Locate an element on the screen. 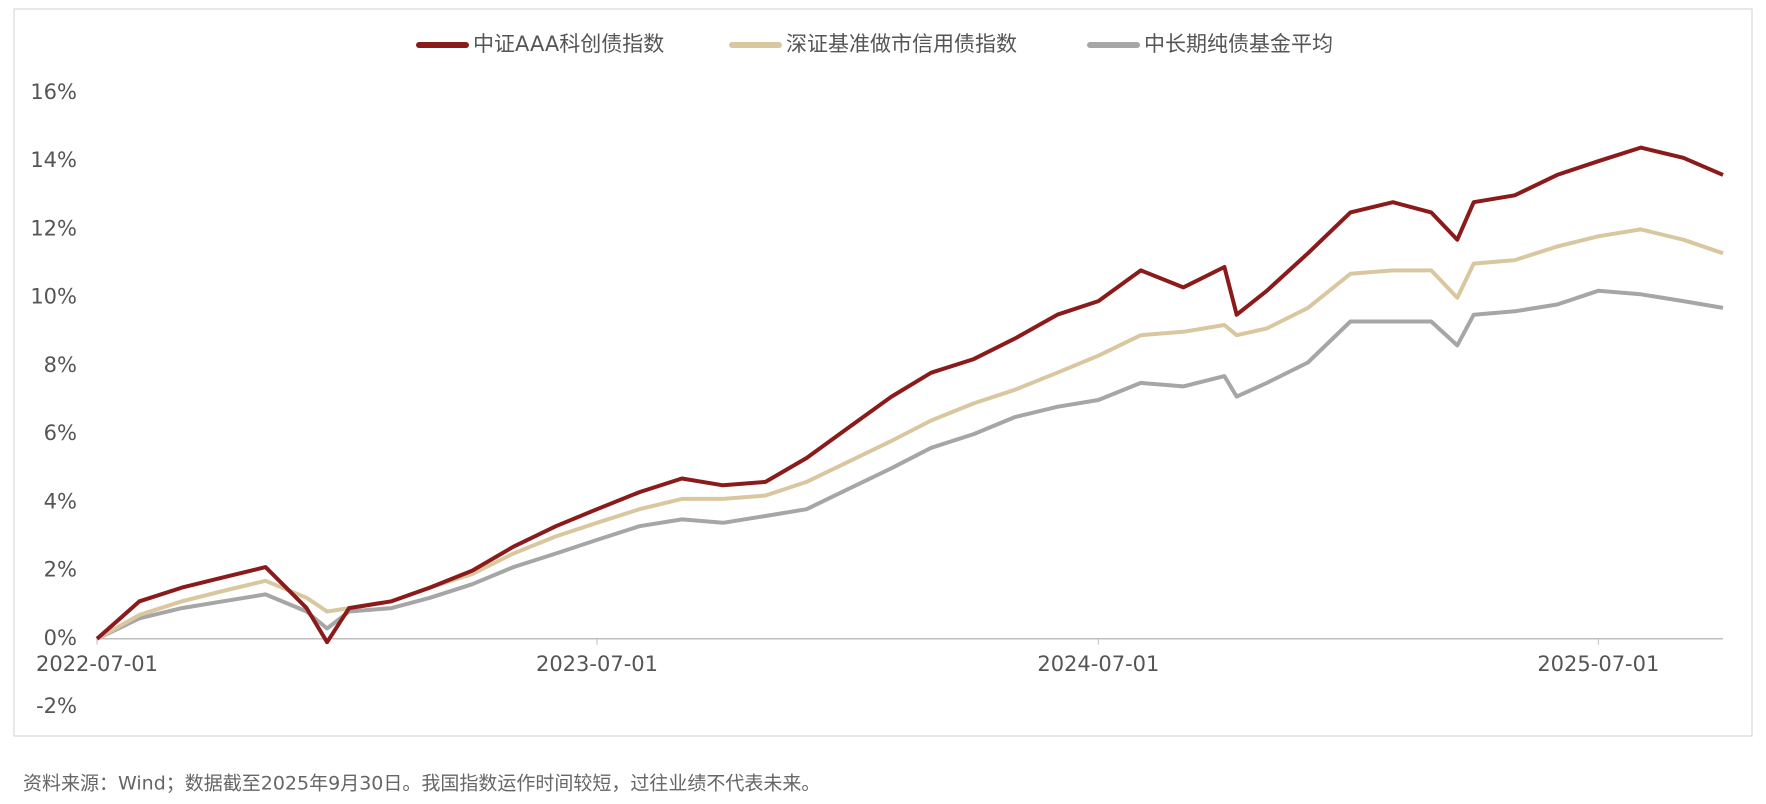 Image resolution: width=1766 pixels, height=804 pixels. y-tick-label: 0% is located at coordinates (60, 638).